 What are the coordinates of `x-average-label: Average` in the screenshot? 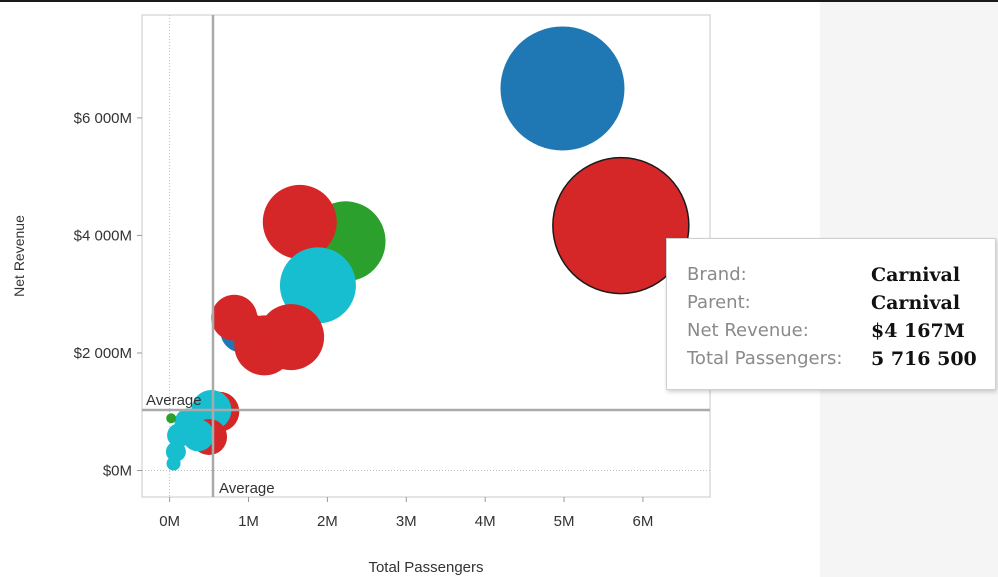 It's located at (247, 488).